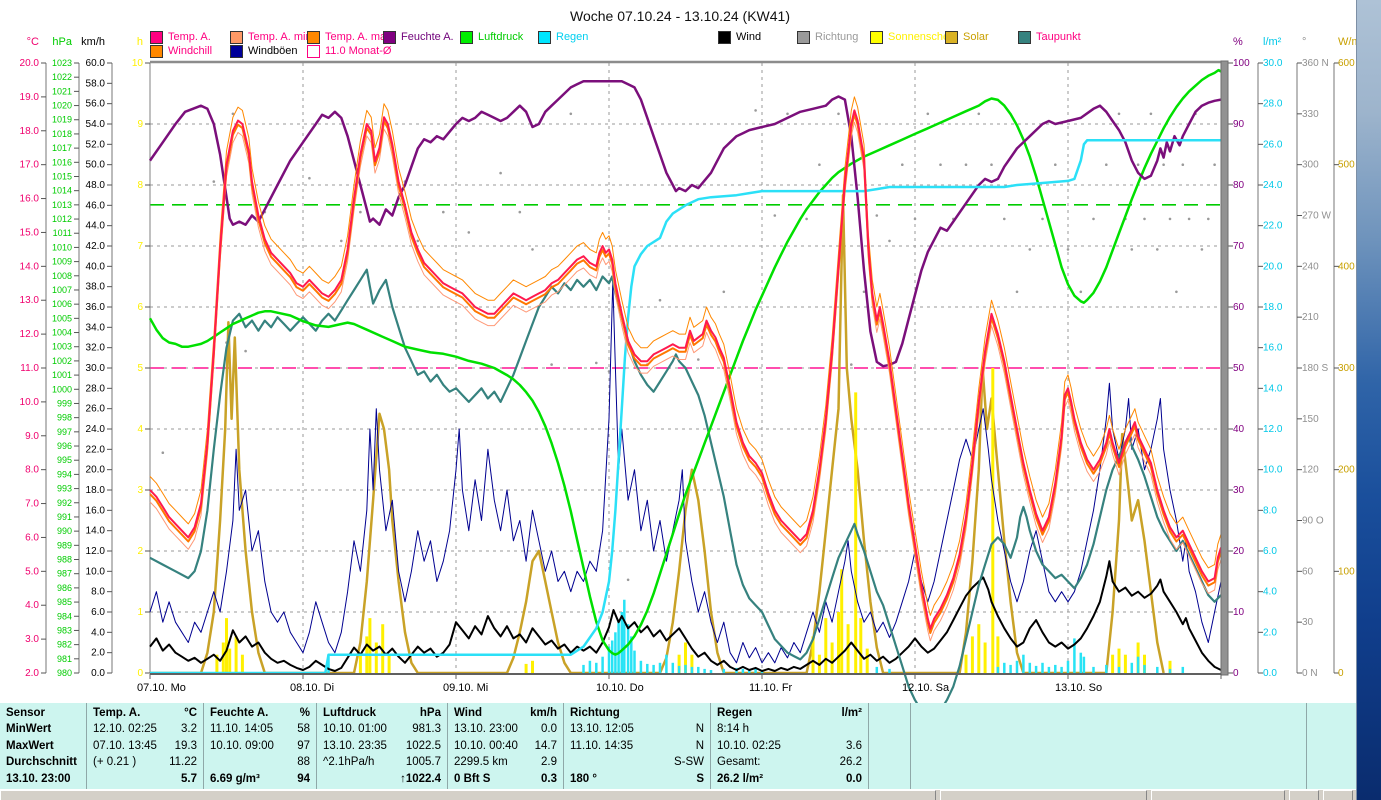 The height and width of the screenshot is (800, 1381). Describe the element at coordinates (914, 37) in the screenshot. I see `legend-item-sonnenschein: Sonnenschein` at that location.